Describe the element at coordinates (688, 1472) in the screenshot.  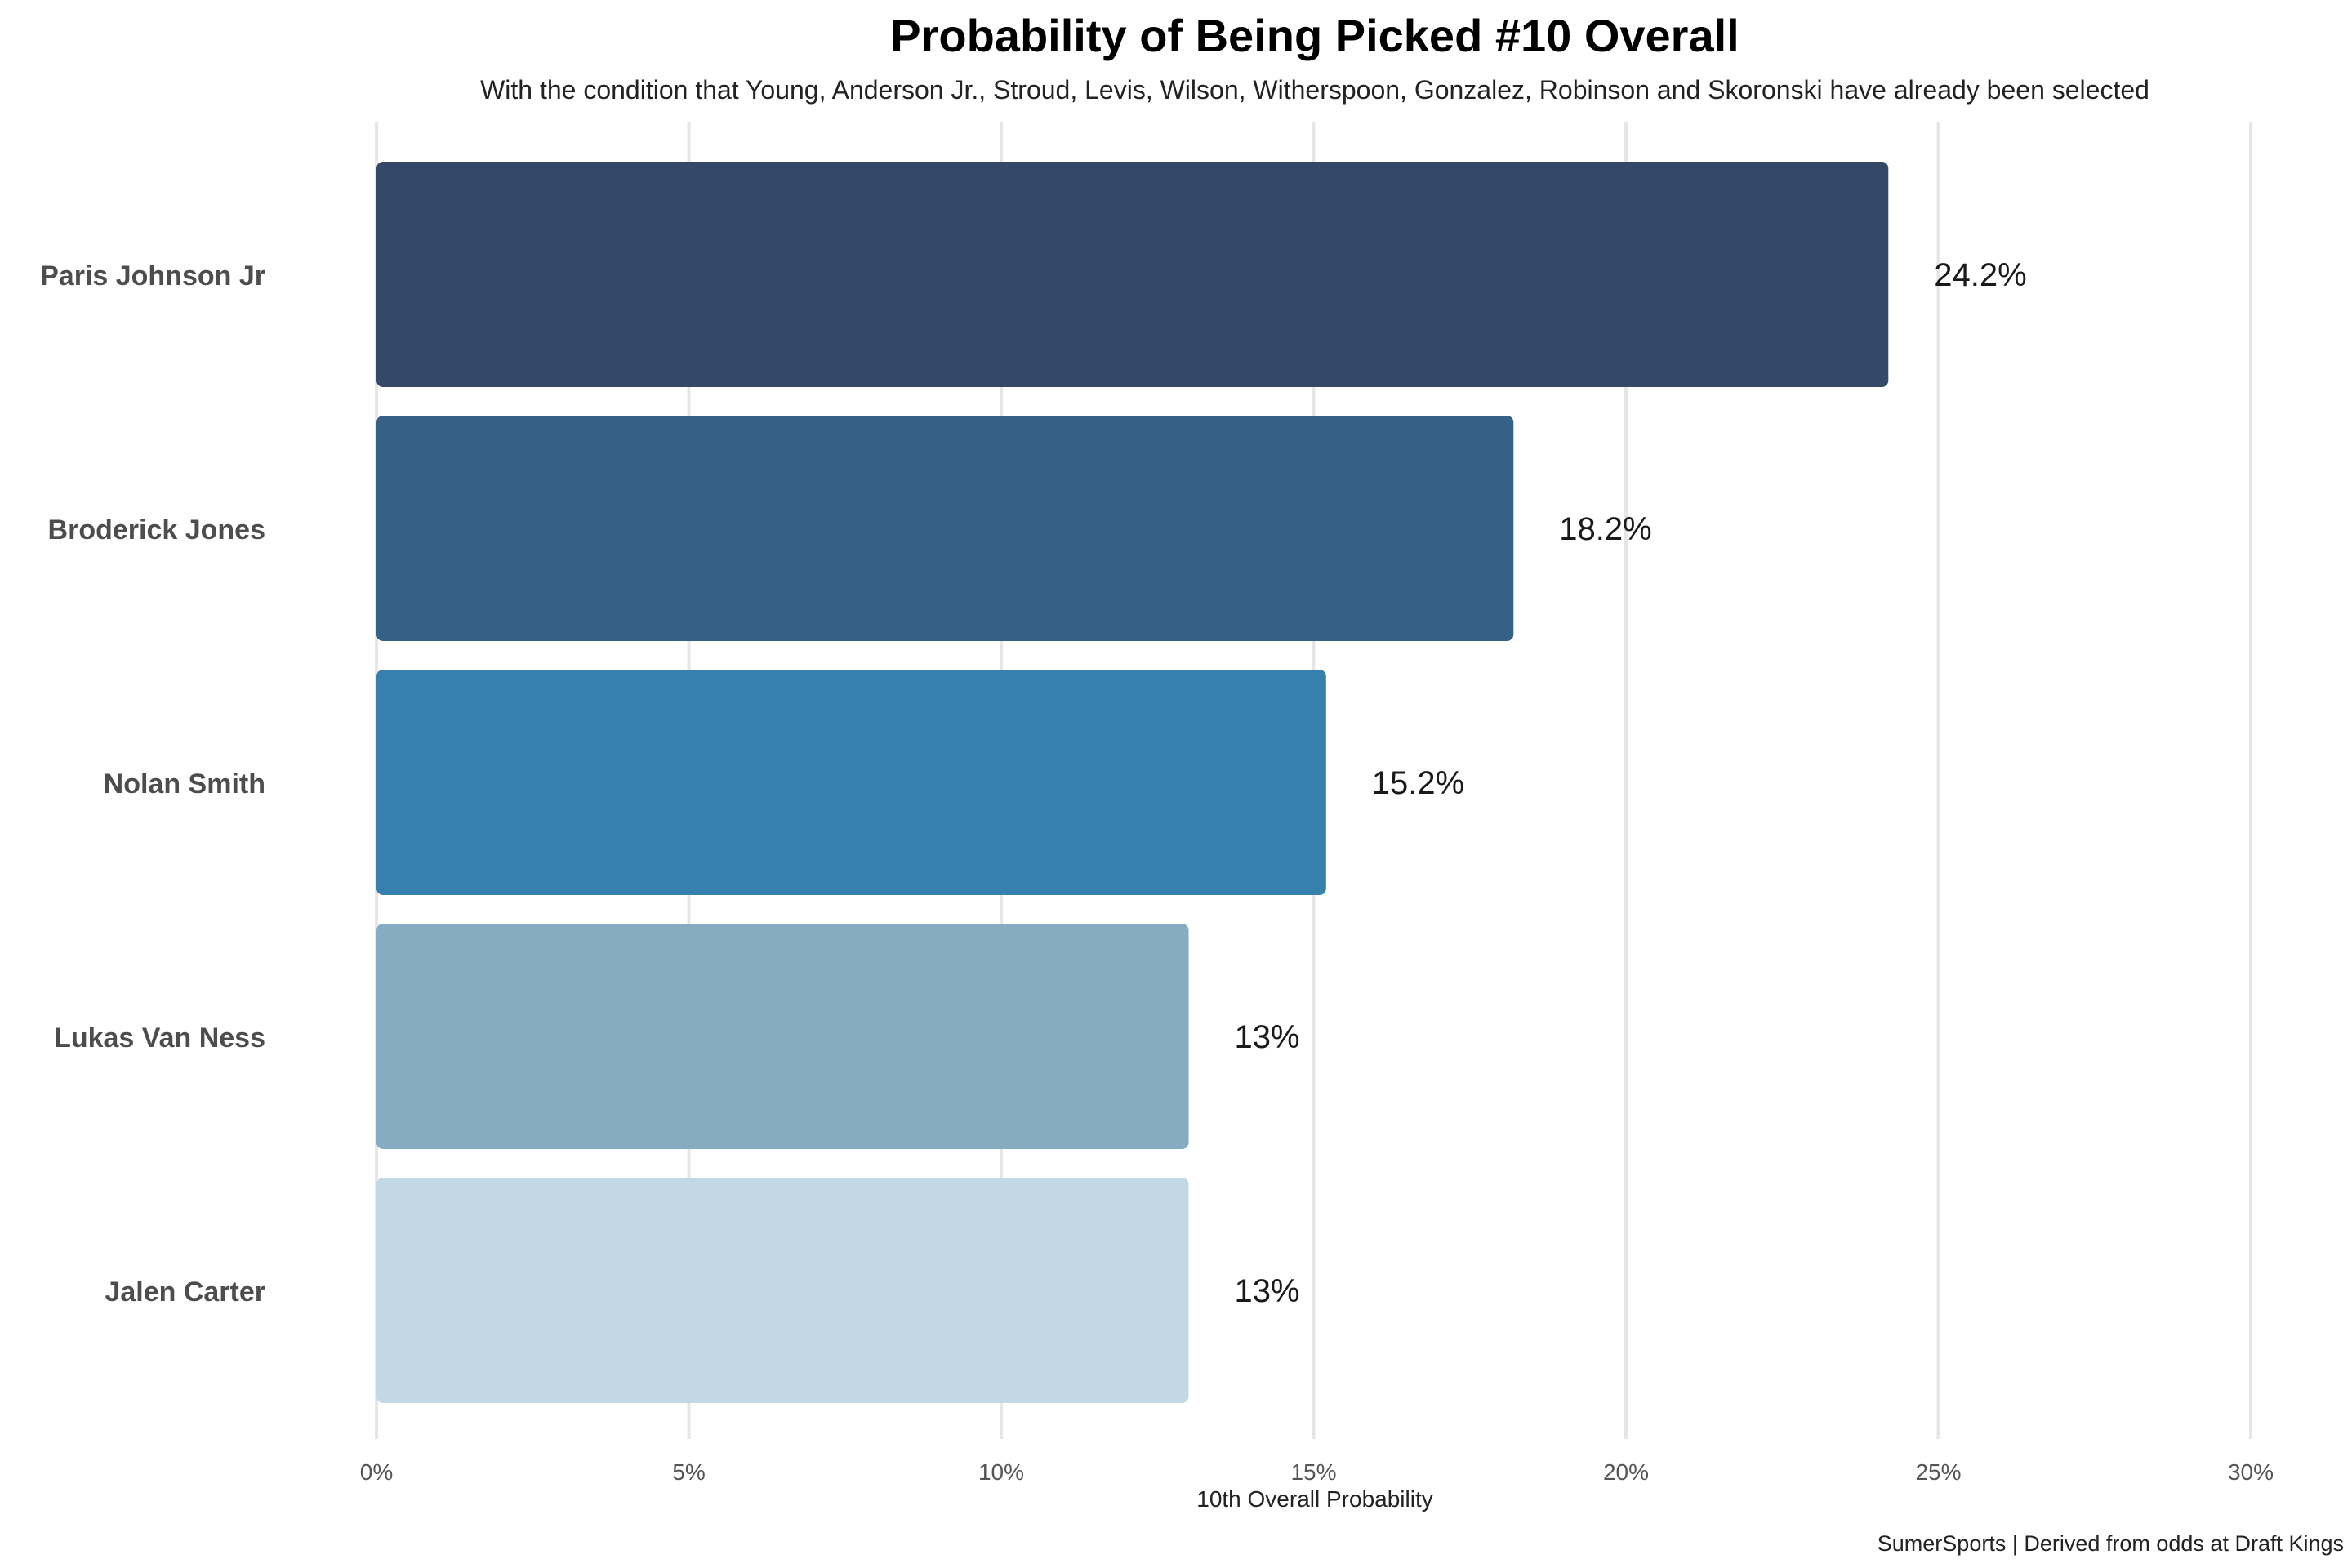
I see `x-tick-label: 5%` at that location.